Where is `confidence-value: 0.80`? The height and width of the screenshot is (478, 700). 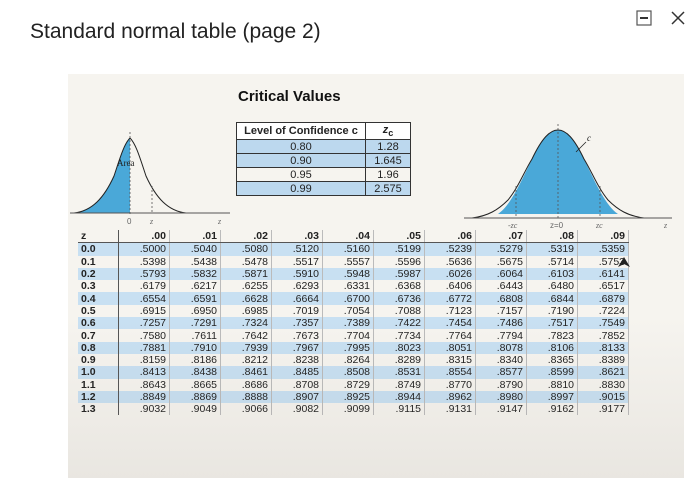
confidence-value: 0.80 is located at coordinates (301, 146).